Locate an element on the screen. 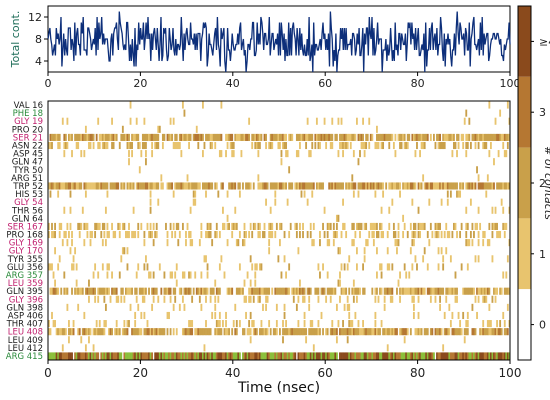 This screenshot has width=550, height=400. residue-label: ARG 357 is located at coordinates (24, 276).